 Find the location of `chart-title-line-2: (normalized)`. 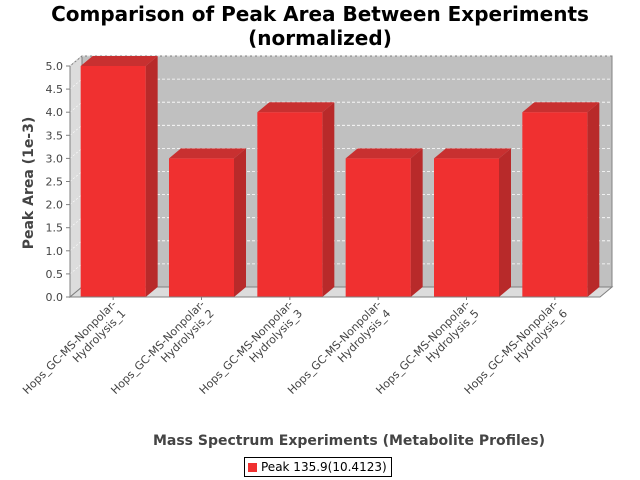

chart-title-line-2: (normalized) is located at coordinates (320, 38).